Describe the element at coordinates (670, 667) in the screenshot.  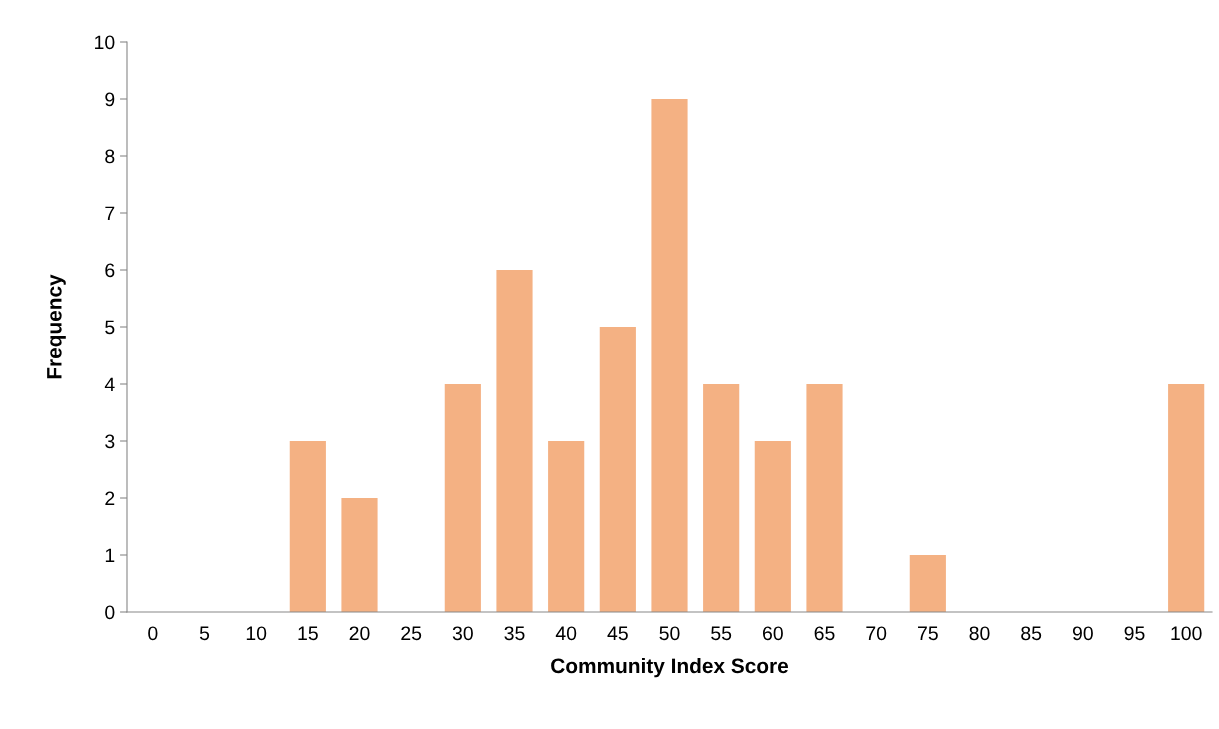
I see `x-axis-title: Community Index Score` at that location.